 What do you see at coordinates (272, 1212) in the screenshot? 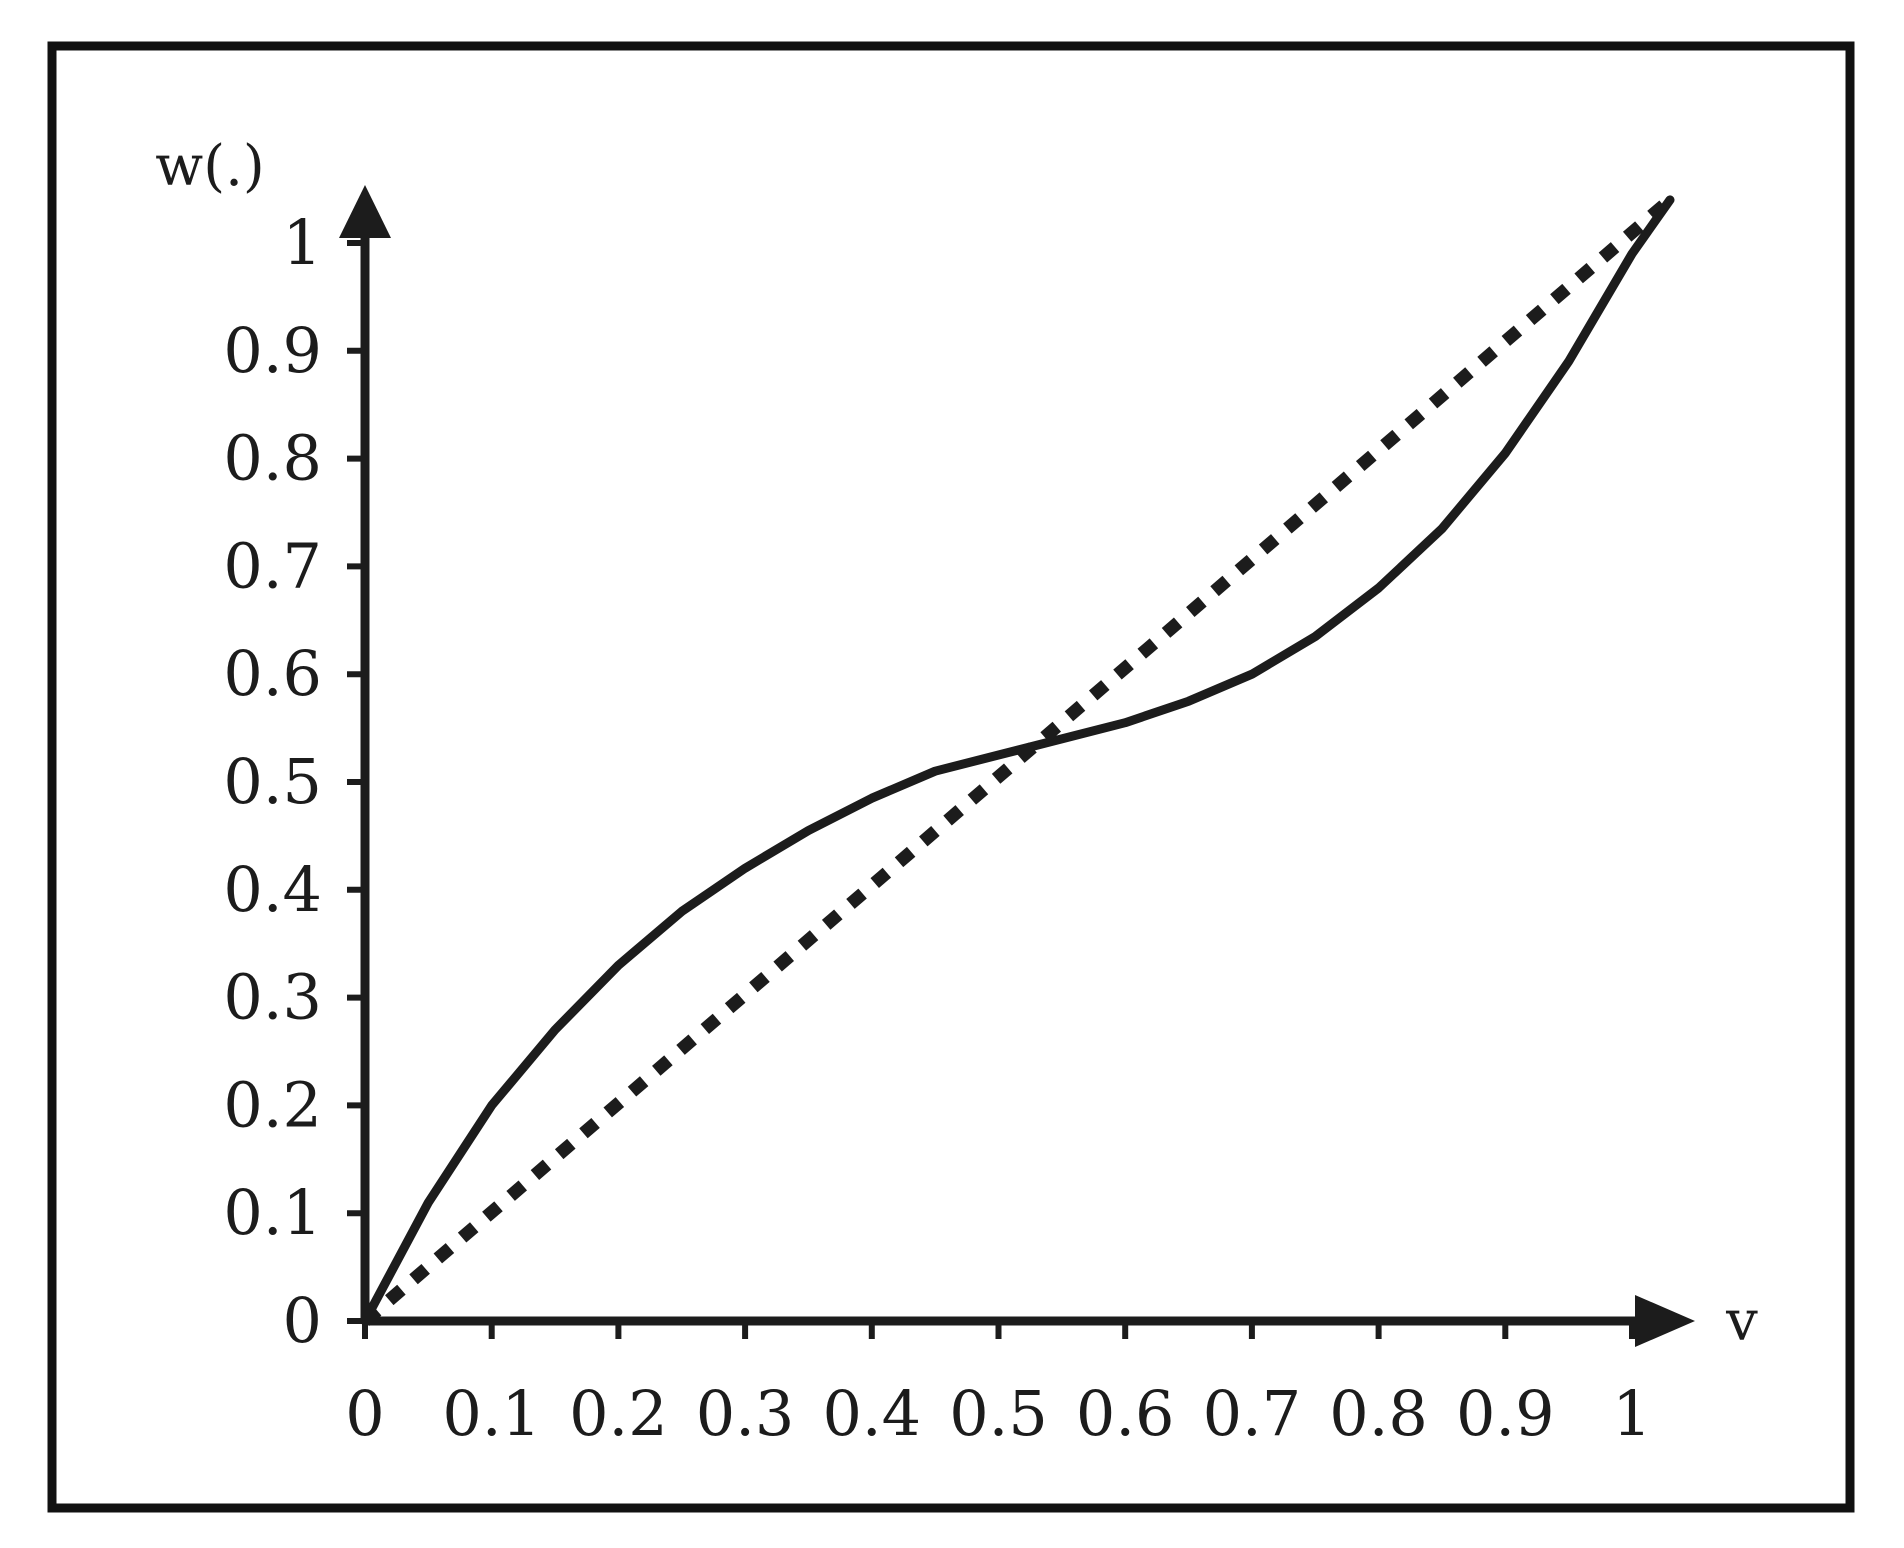
I see `y-tick-label: 0.1` at bounding box center [272, 1212].